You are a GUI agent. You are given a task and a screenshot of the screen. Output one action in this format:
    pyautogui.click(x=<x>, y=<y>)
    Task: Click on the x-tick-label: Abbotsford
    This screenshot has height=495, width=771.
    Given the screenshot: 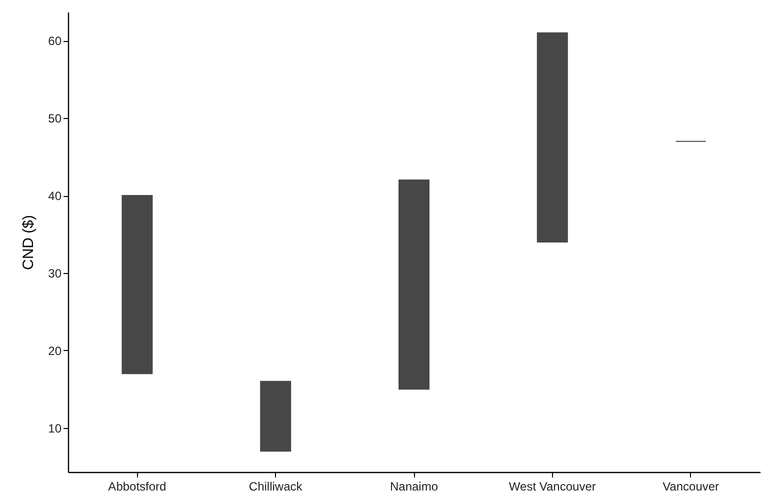 What is the action you would take?
    pyautogui.click(x=137, y=487)
    